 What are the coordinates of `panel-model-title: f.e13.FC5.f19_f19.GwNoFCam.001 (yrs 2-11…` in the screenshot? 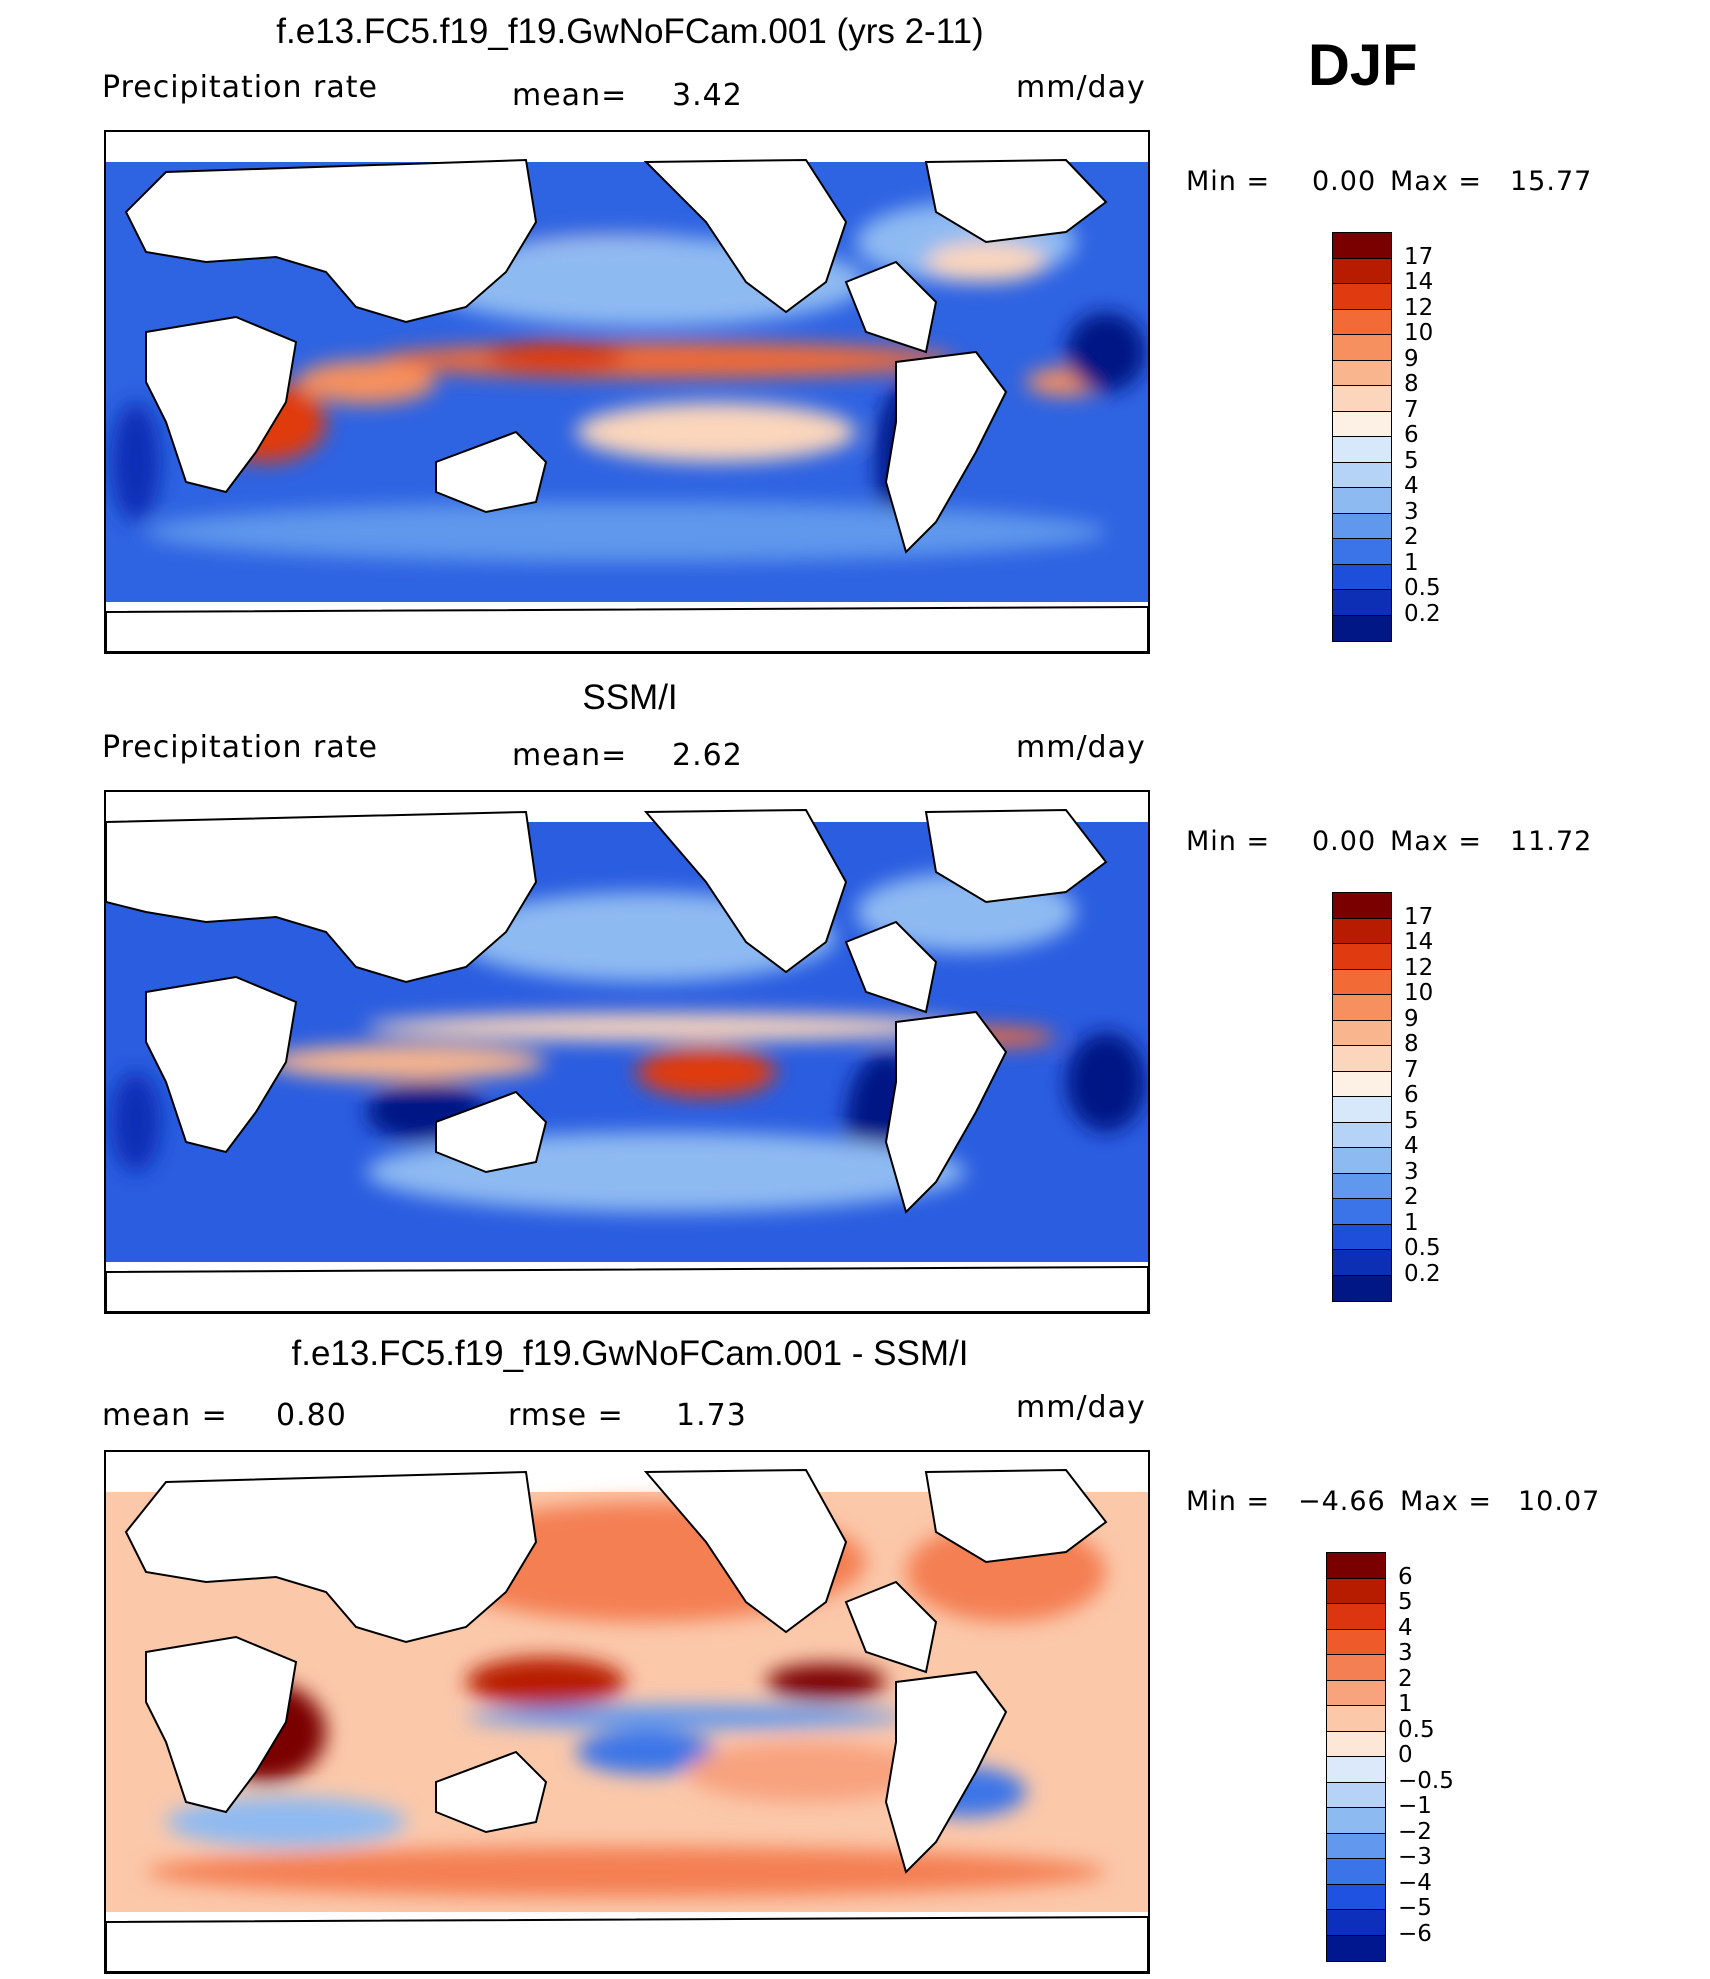 It's located at (630, 31).